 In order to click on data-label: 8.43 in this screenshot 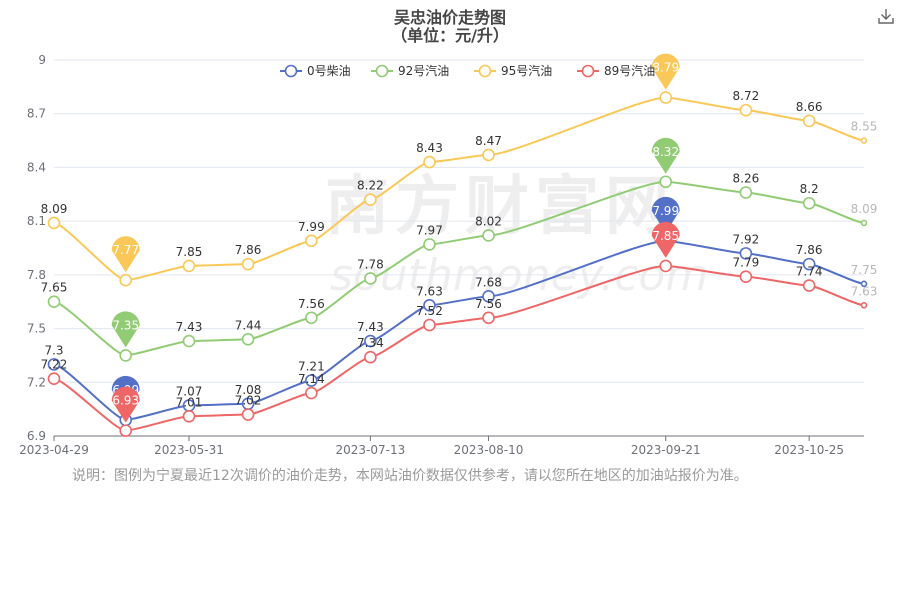, I will do `click(429, 148)`.